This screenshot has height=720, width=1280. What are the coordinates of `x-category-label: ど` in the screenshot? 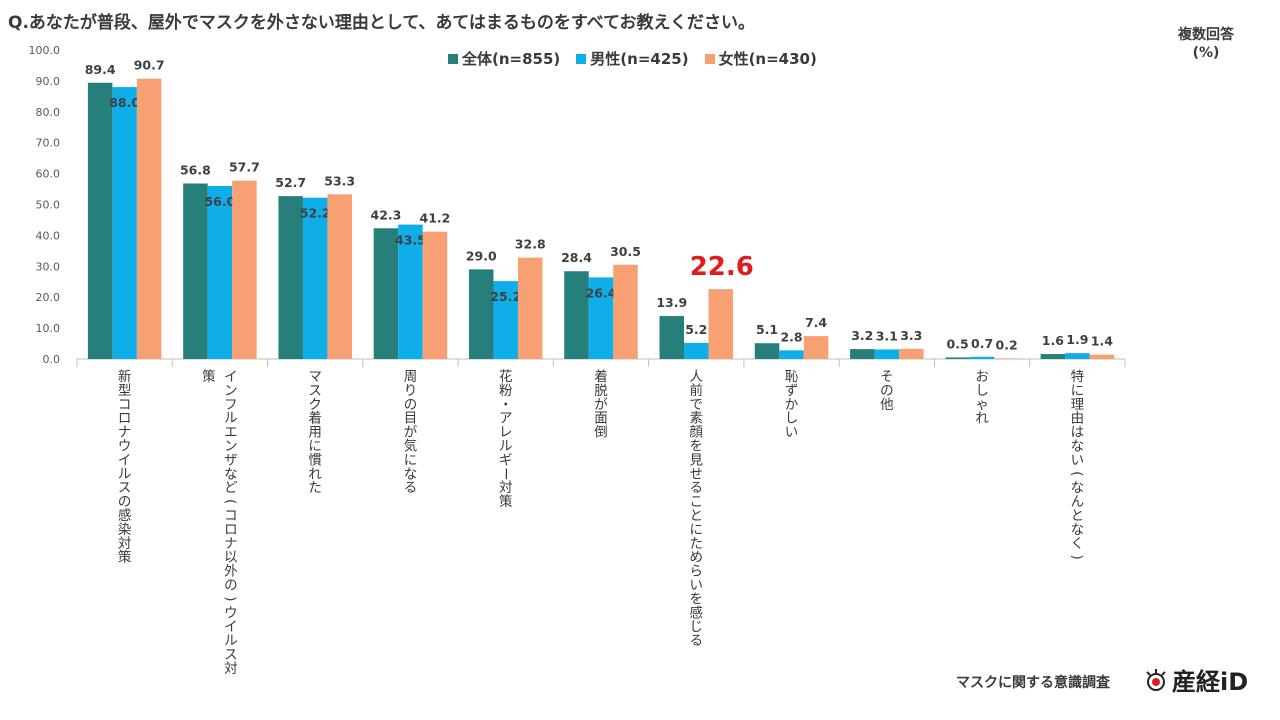 It's located at (231, 488).